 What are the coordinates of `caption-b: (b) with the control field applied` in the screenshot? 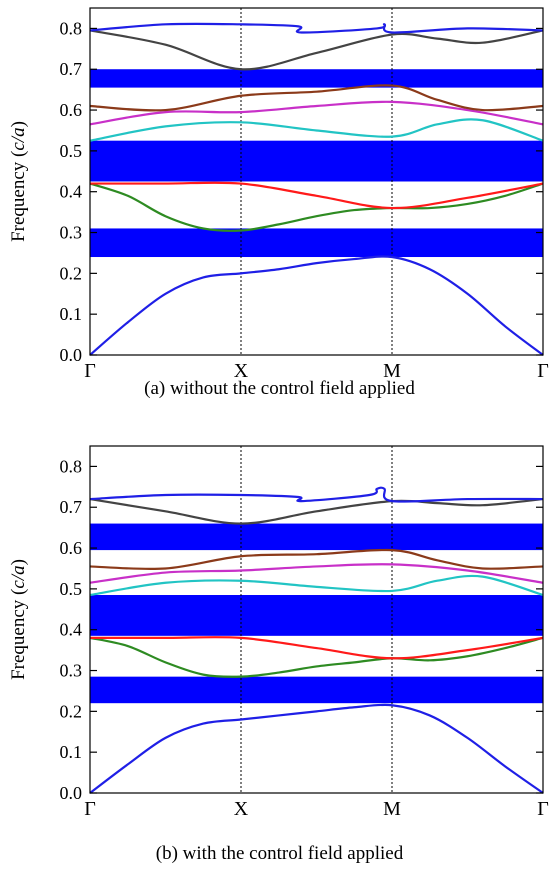 It's located at (279, 853).